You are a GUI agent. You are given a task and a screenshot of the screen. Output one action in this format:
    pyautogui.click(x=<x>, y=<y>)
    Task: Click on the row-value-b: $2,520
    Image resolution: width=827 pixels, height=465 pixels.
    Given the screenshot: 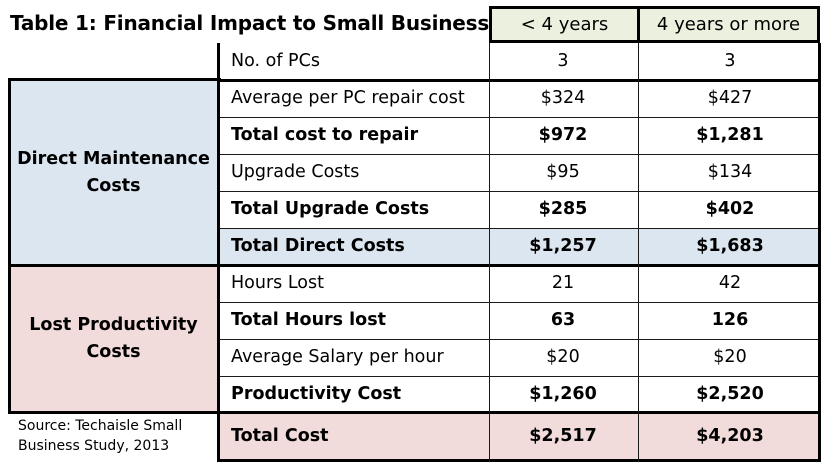 What is the action you would take?
    pyautogui.click(x=730, y=394)
    